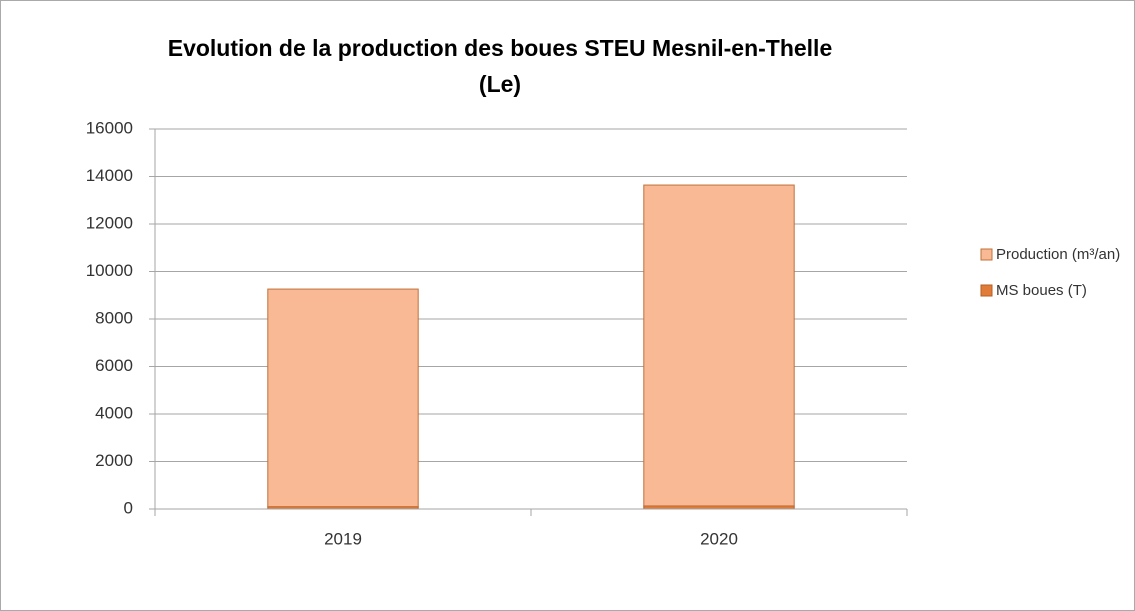 The height and width of the screenshot is (611, 1135). What do you see at coordinates (109, 222) in the screenshot?
I see `y-tick-label: 12000` at bounding box center [109, 222].